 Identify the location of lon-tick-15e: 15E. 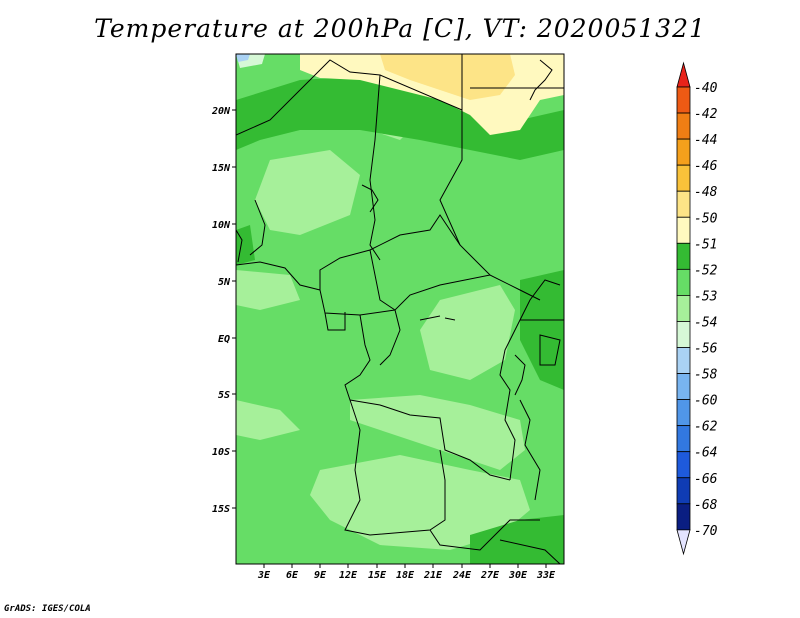
(377, 572).